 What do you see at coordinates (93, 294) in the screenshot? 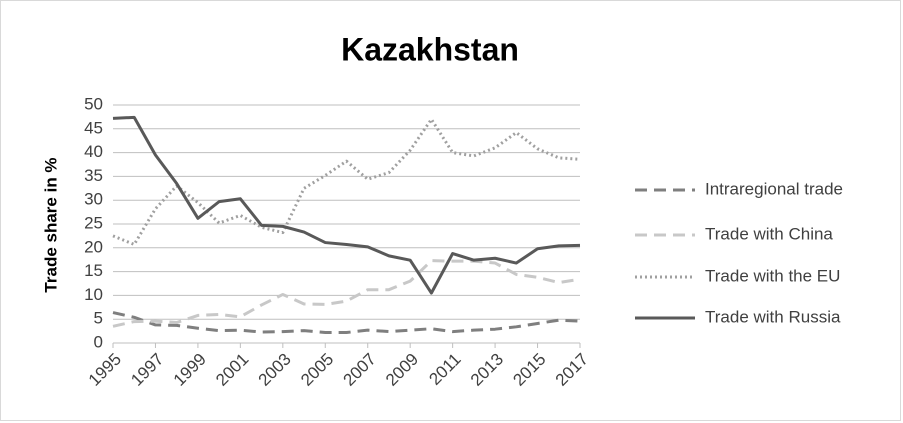
I see `y-tick-label: 10` at bounding box center [93, 294].